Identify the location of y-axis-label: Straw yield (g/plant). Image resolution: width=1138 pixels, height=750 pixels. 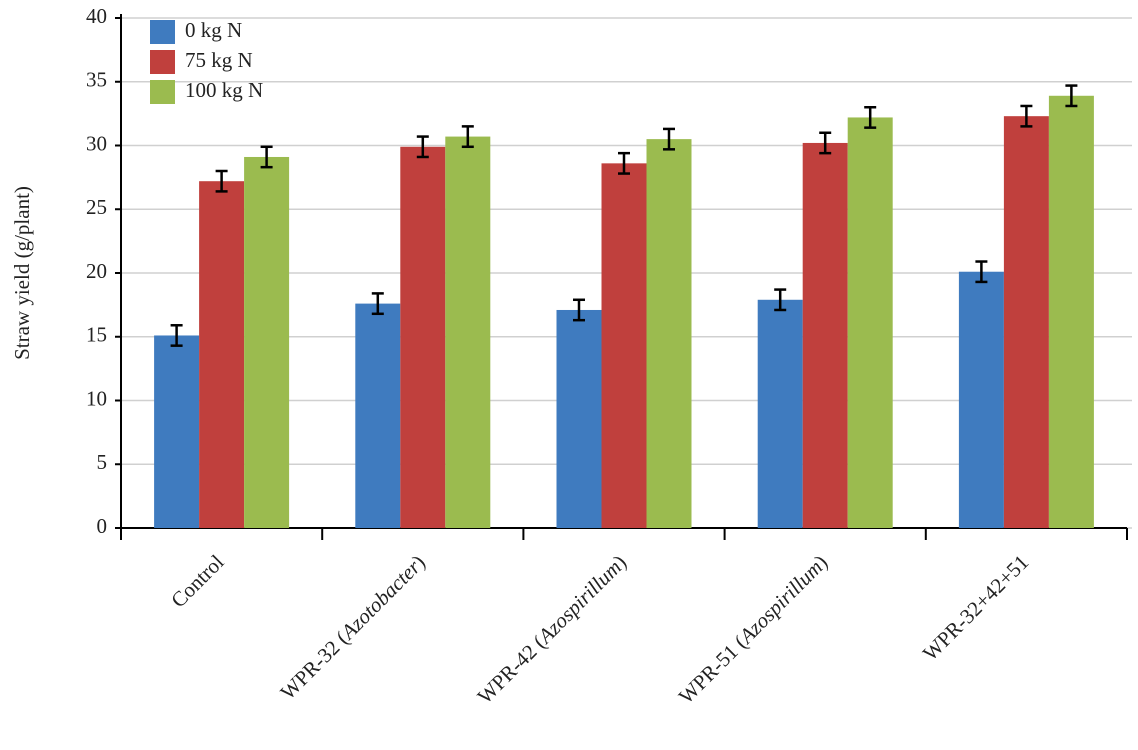
(22, 273).